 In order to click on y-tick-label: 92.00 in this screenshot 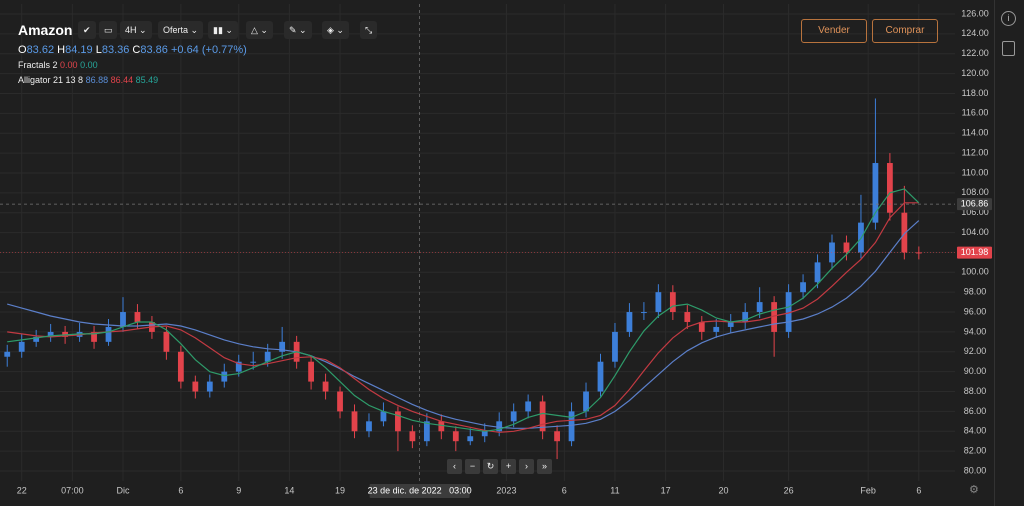, I will do `click(975, 351)`.